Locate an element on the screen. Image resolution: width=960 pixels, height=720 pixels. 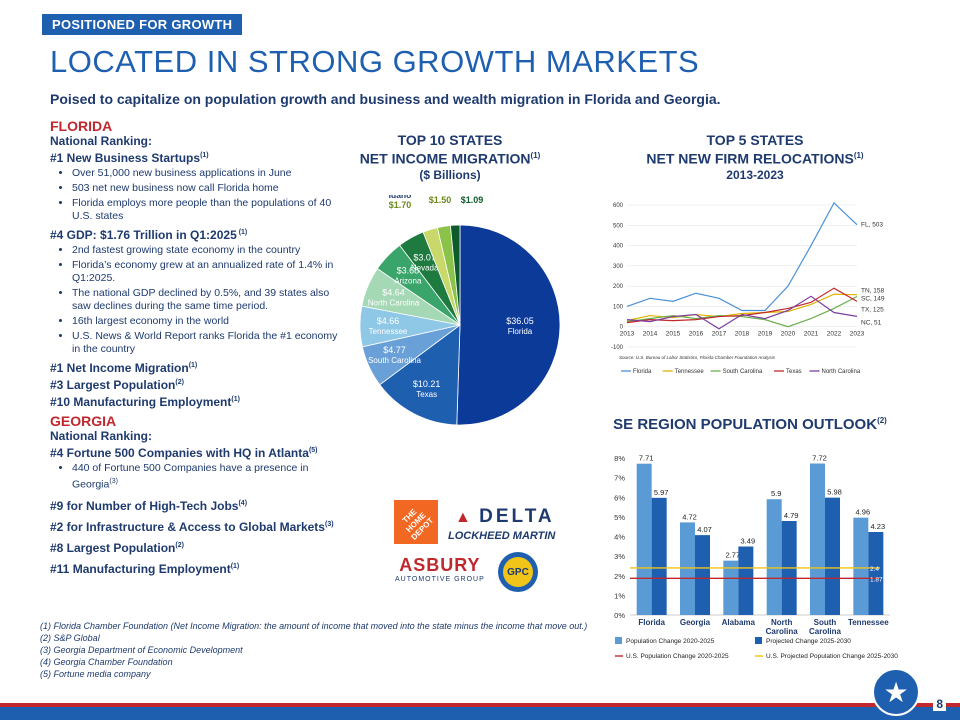
y-tick-label: 100 is located at coordinates (618, 307).